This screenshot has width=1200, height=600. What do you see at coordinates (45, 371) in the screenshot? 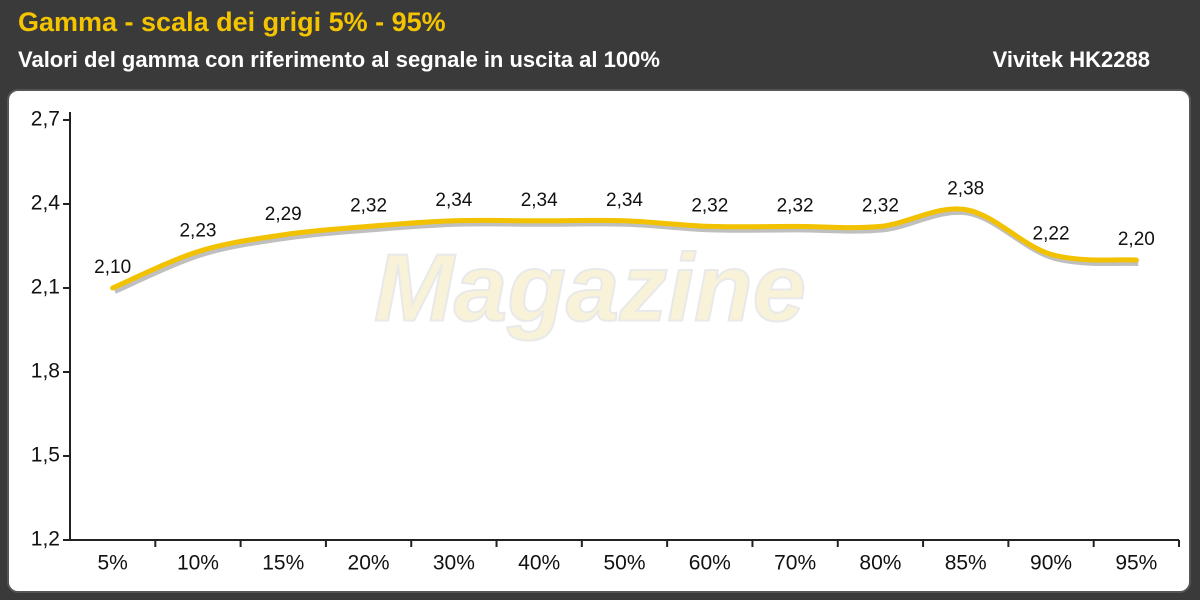
I see `y-tick-label: 1,8` at bounding box center [45, 371].